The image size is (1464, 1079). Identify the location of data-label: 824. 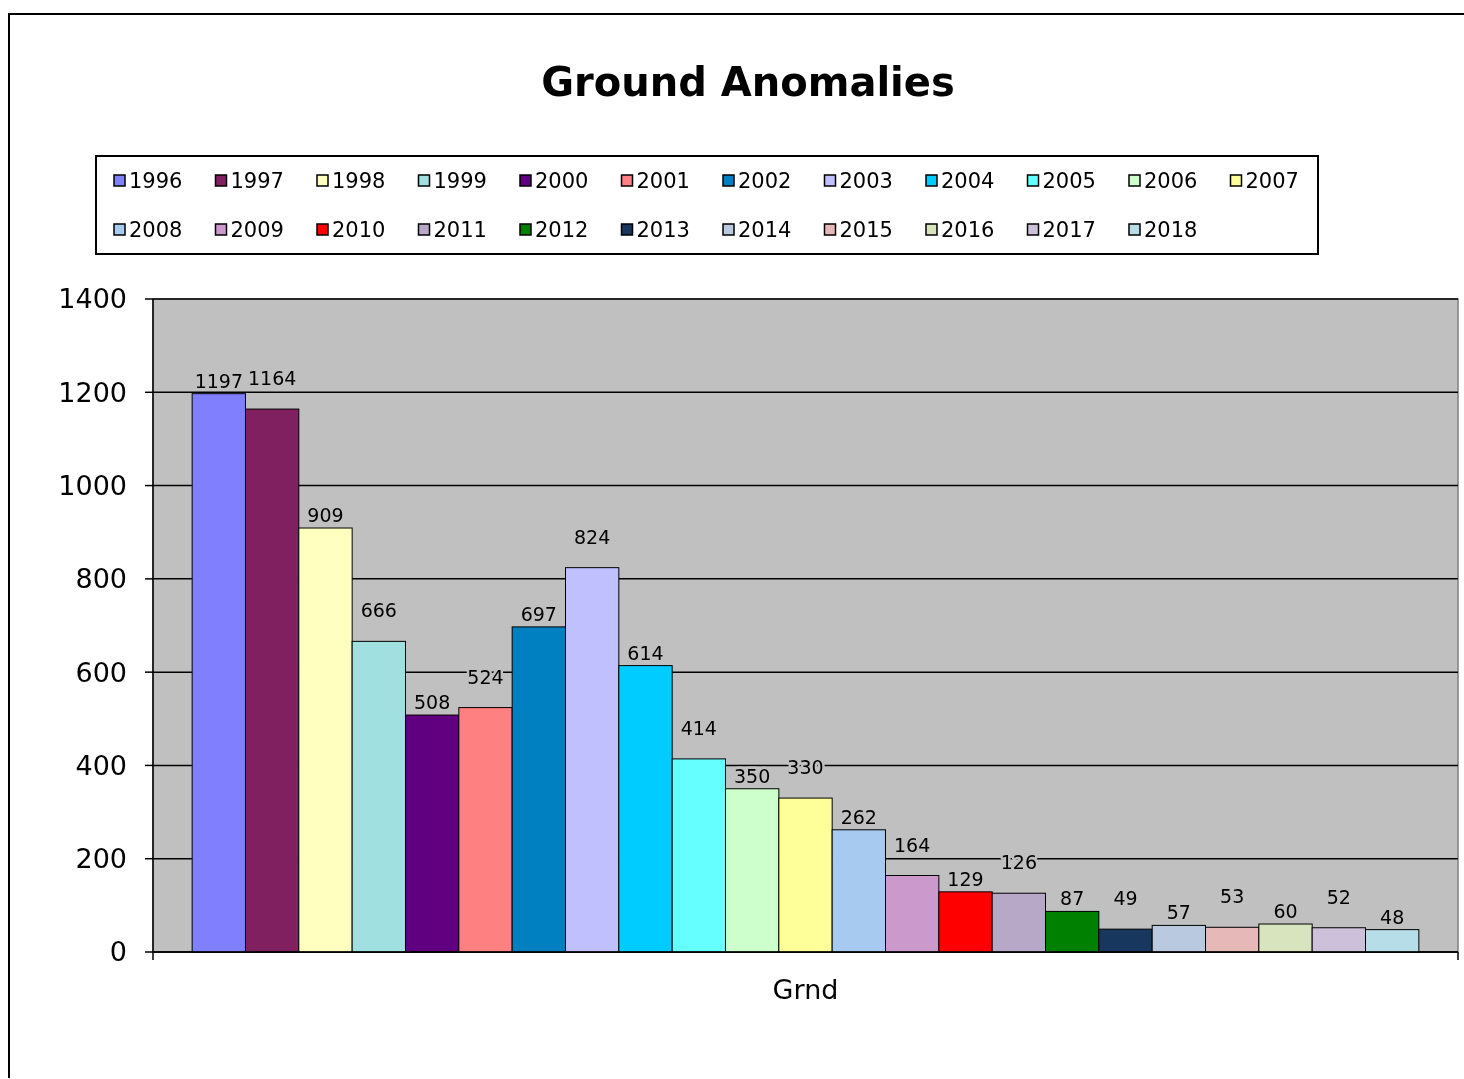
(592, 536).